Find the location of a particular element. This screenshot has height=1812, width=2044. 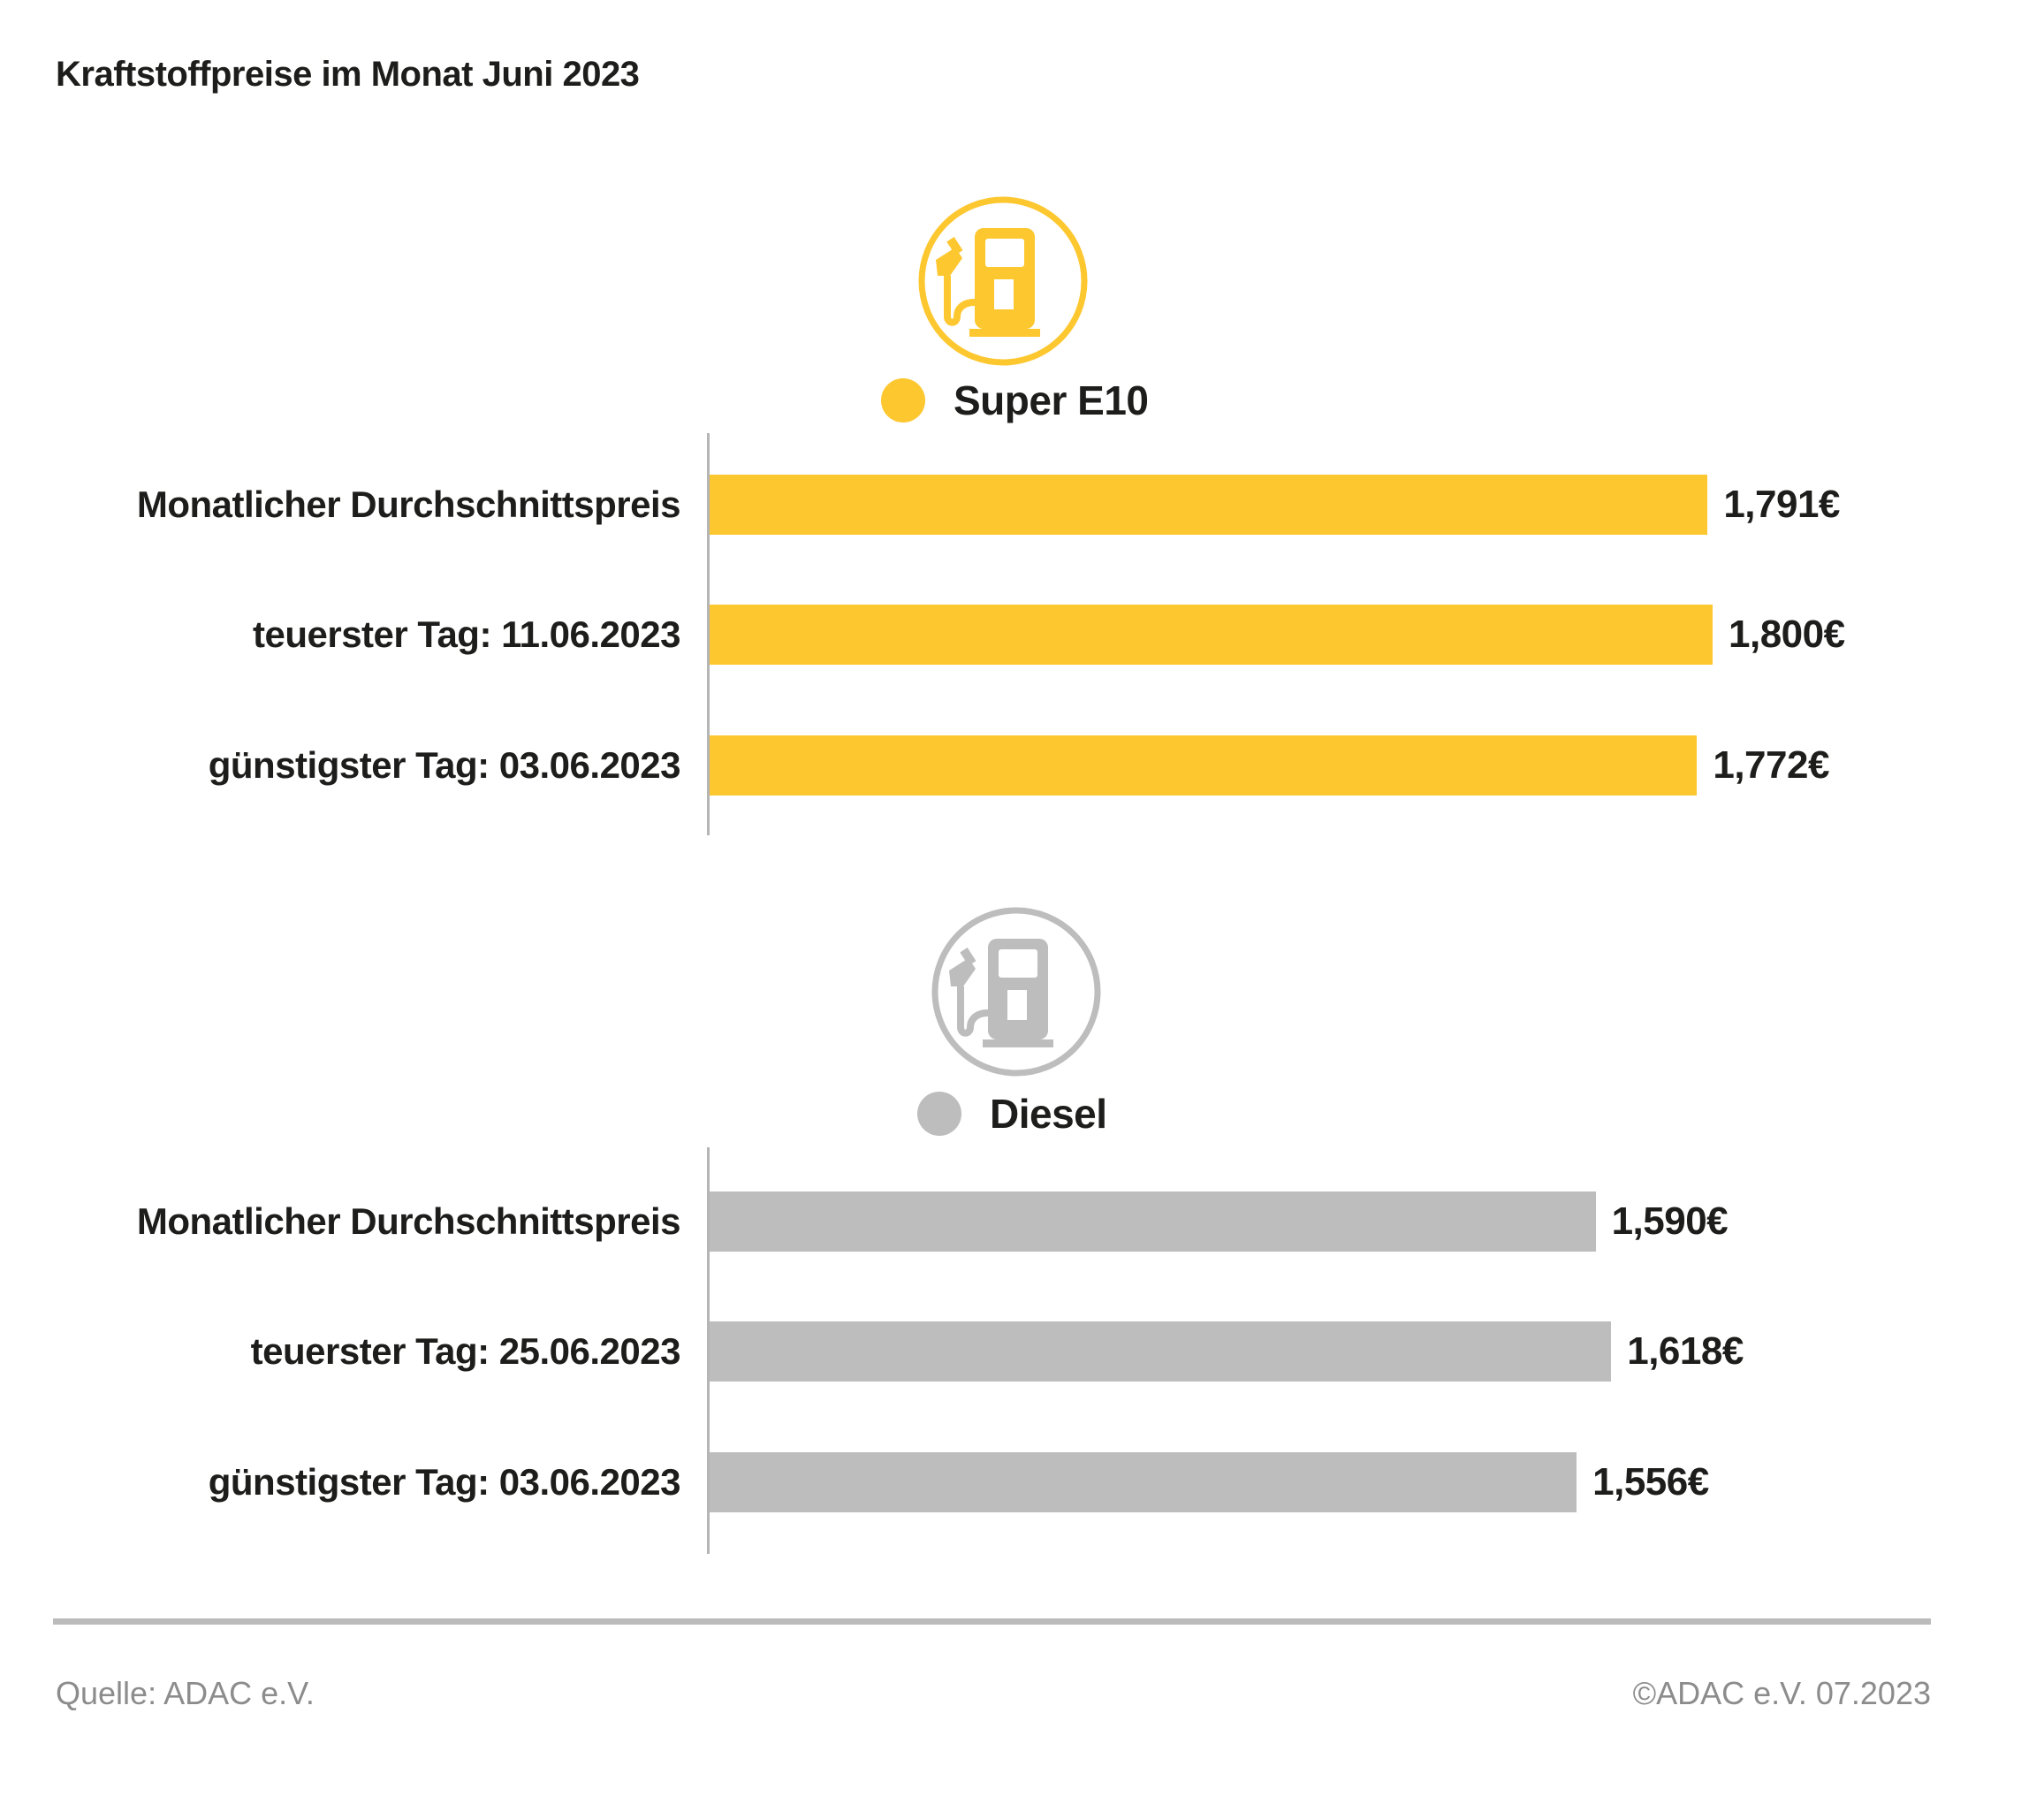

bar-row: teuerster Tag: 11.06.2023 1,800€ is located at coordinates (1022, 635).